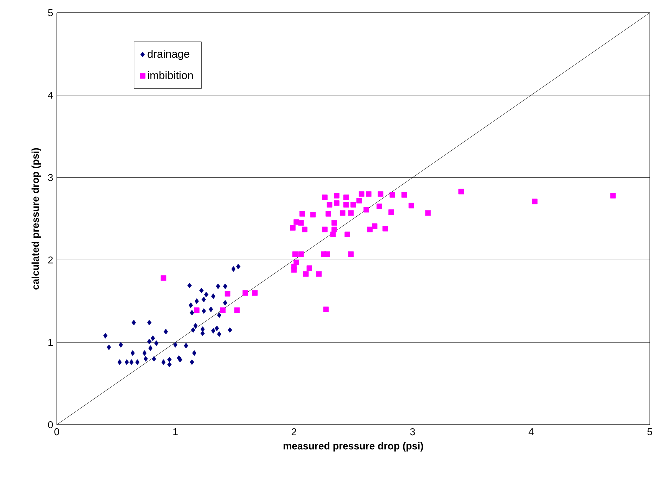 This screenshot has height=484, width=663. What do you see at coordinates (37, 219) in the screenshot?
I see `y-axis-title: calculated pressure drop (psi)` at bounding box center [37, 219].